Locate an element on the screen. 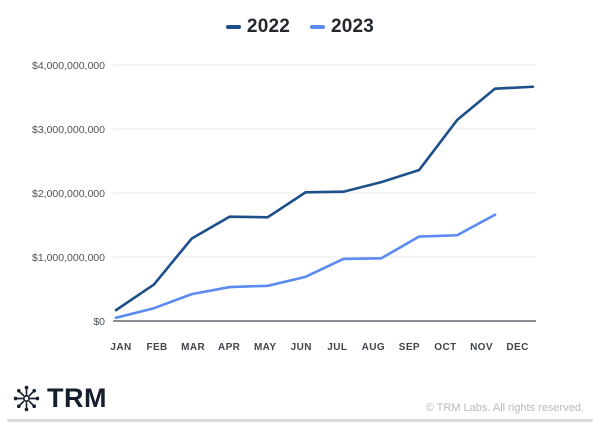  x-axis-month-label: FEB is located at coordinates (156, 347).